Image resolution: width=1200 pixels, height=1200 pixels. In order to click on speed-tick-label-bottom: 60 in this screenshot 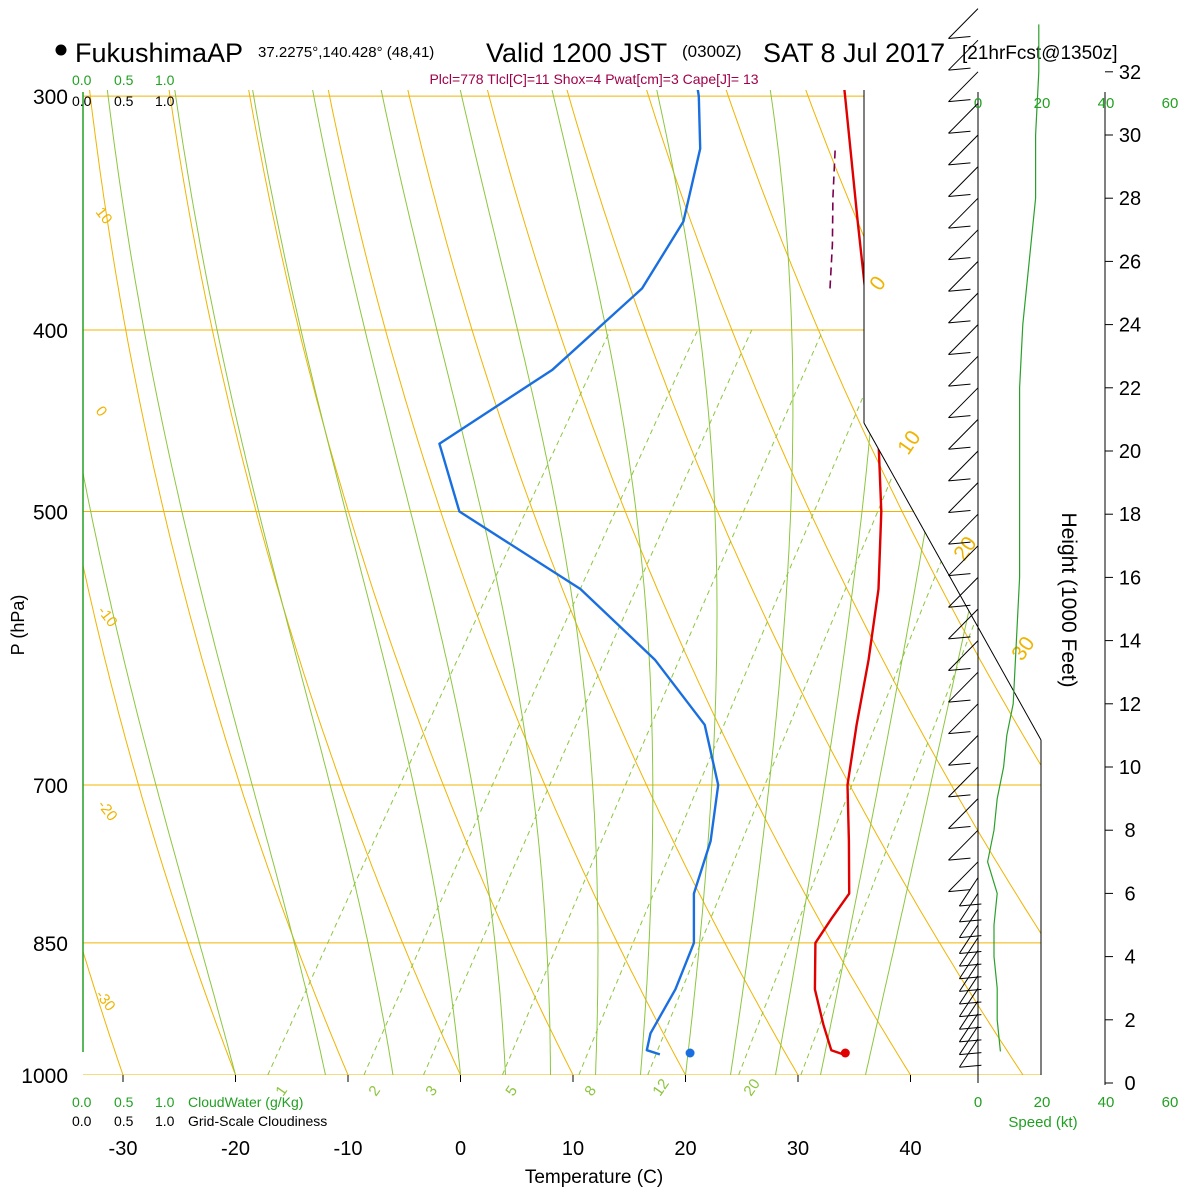, I will do `click(1170, 1102)`.